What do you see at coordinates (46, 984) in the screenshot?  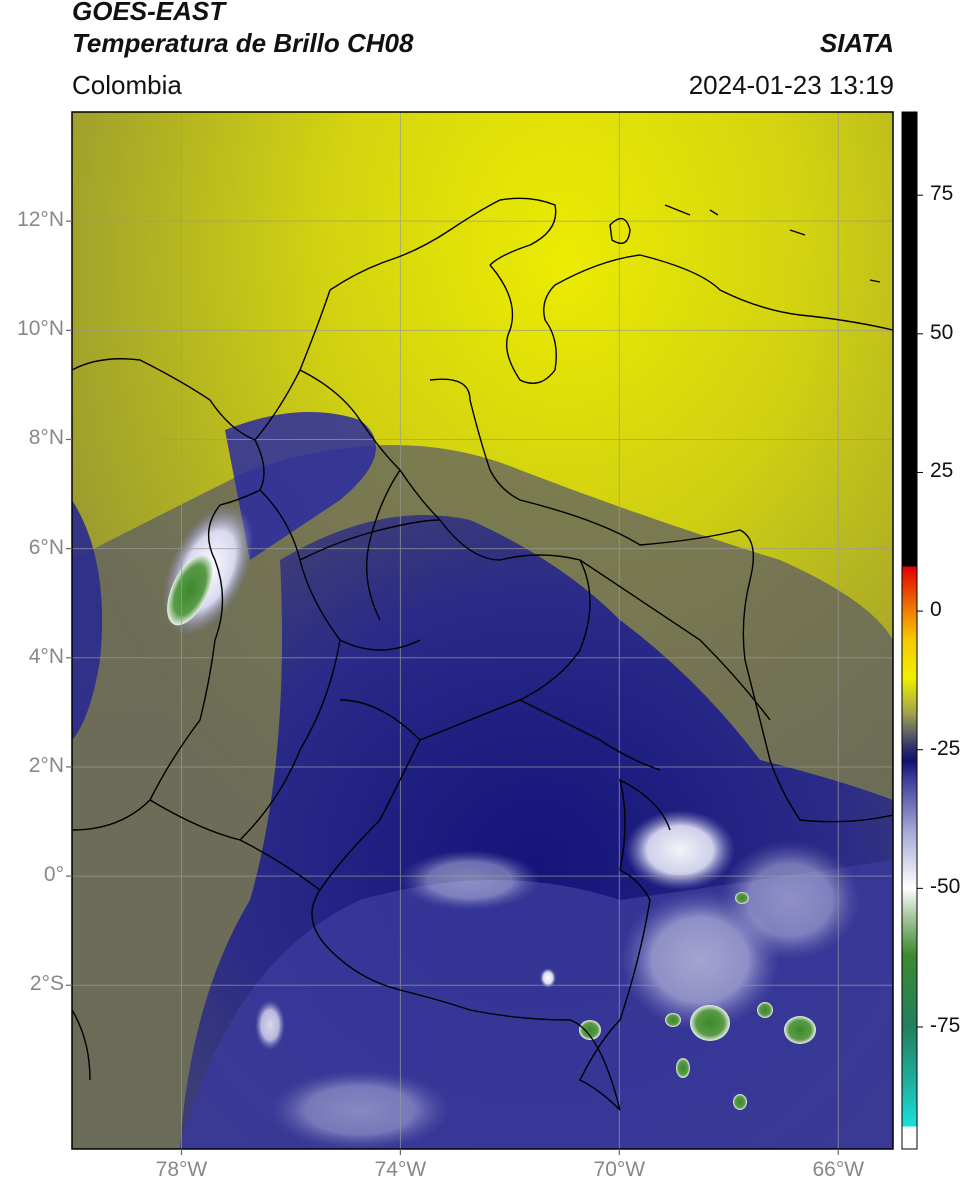 I see `lat-tick-label: 2°S` at bounding box center [46, 984].